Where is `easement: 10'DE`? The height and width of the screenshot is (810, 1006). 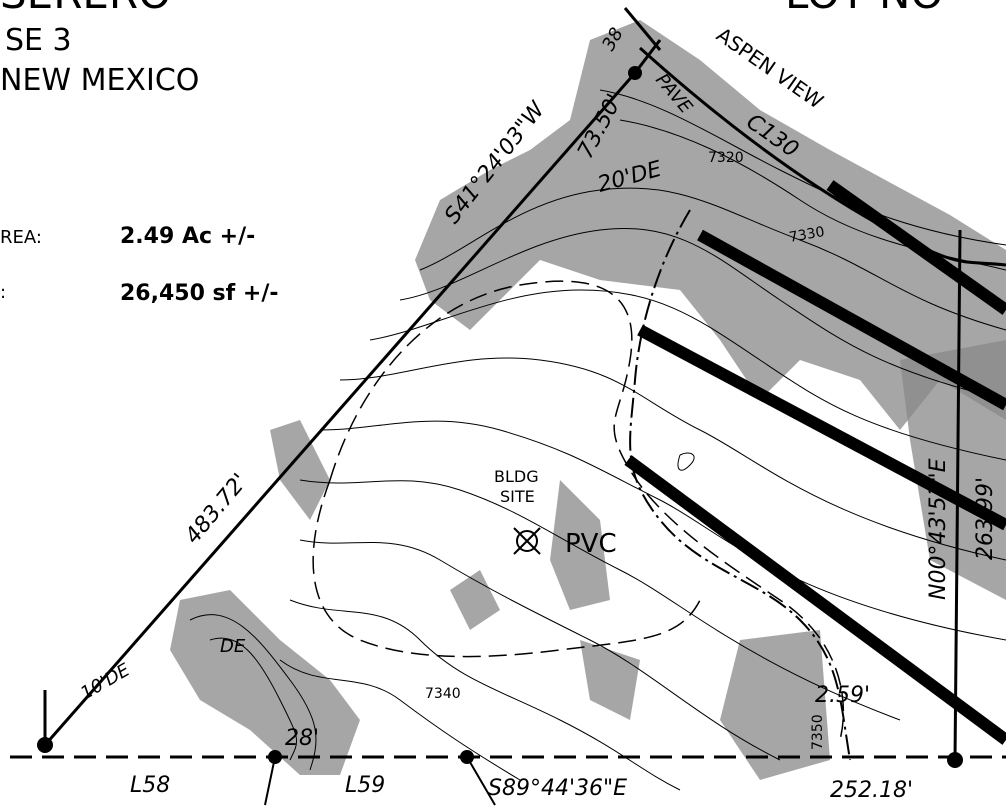 easement: 10'DE is located at coordinates (105, 681).